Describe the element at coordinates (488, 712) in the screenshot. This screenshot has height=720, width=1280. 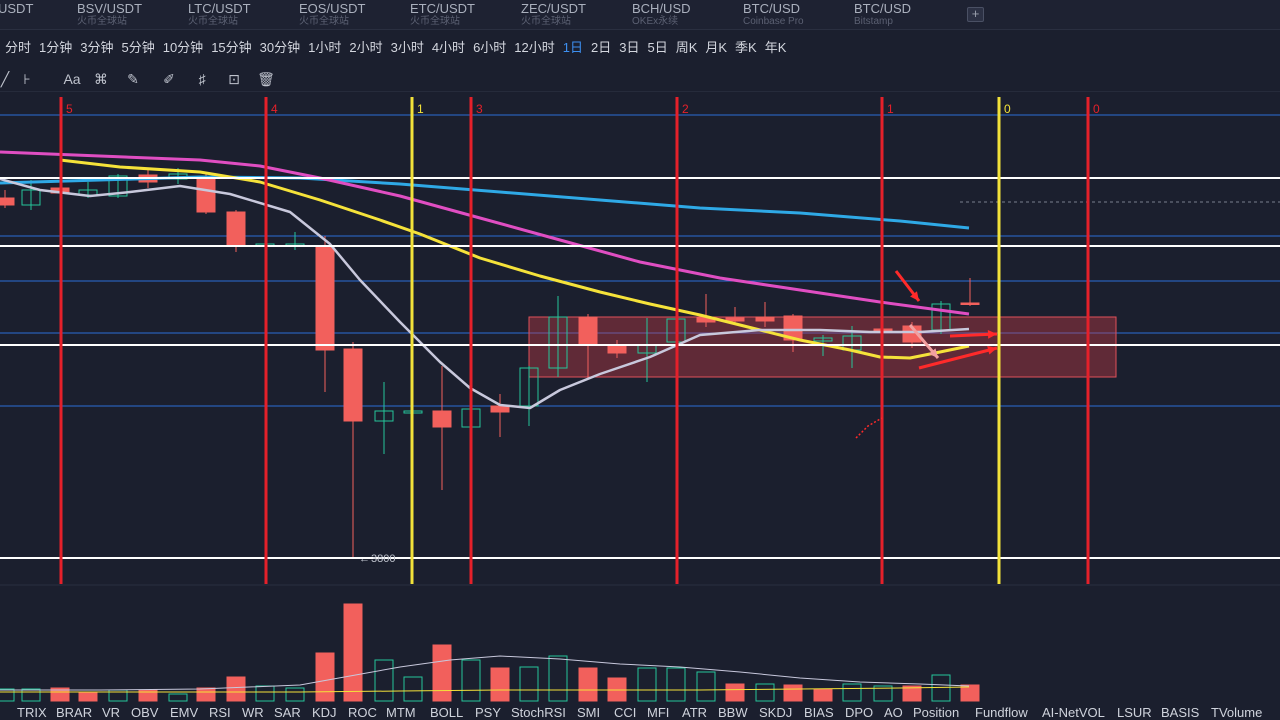
I see `indicator-option: PSY` at that location.